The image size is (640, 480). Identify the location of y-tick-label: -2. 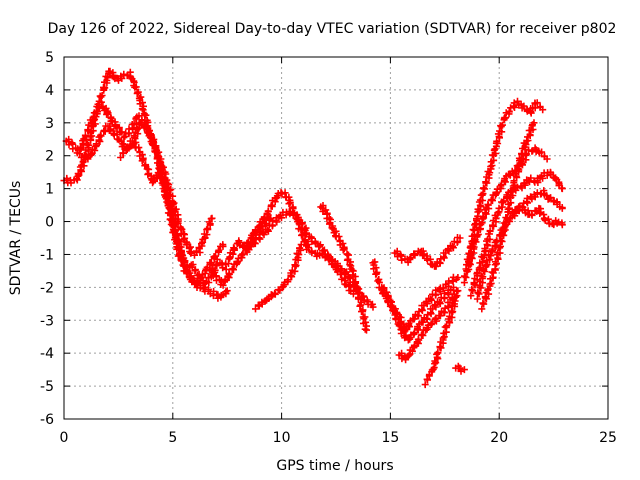
(47, 288).